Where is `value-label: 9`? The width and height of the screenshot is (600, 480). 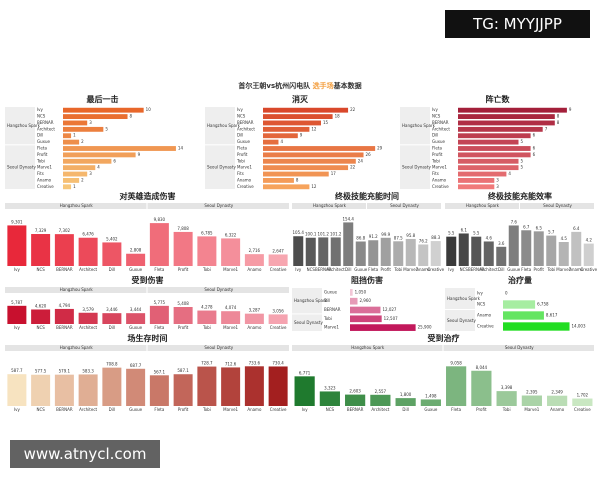
value-label: 9 is located at coordinates (570, 109).